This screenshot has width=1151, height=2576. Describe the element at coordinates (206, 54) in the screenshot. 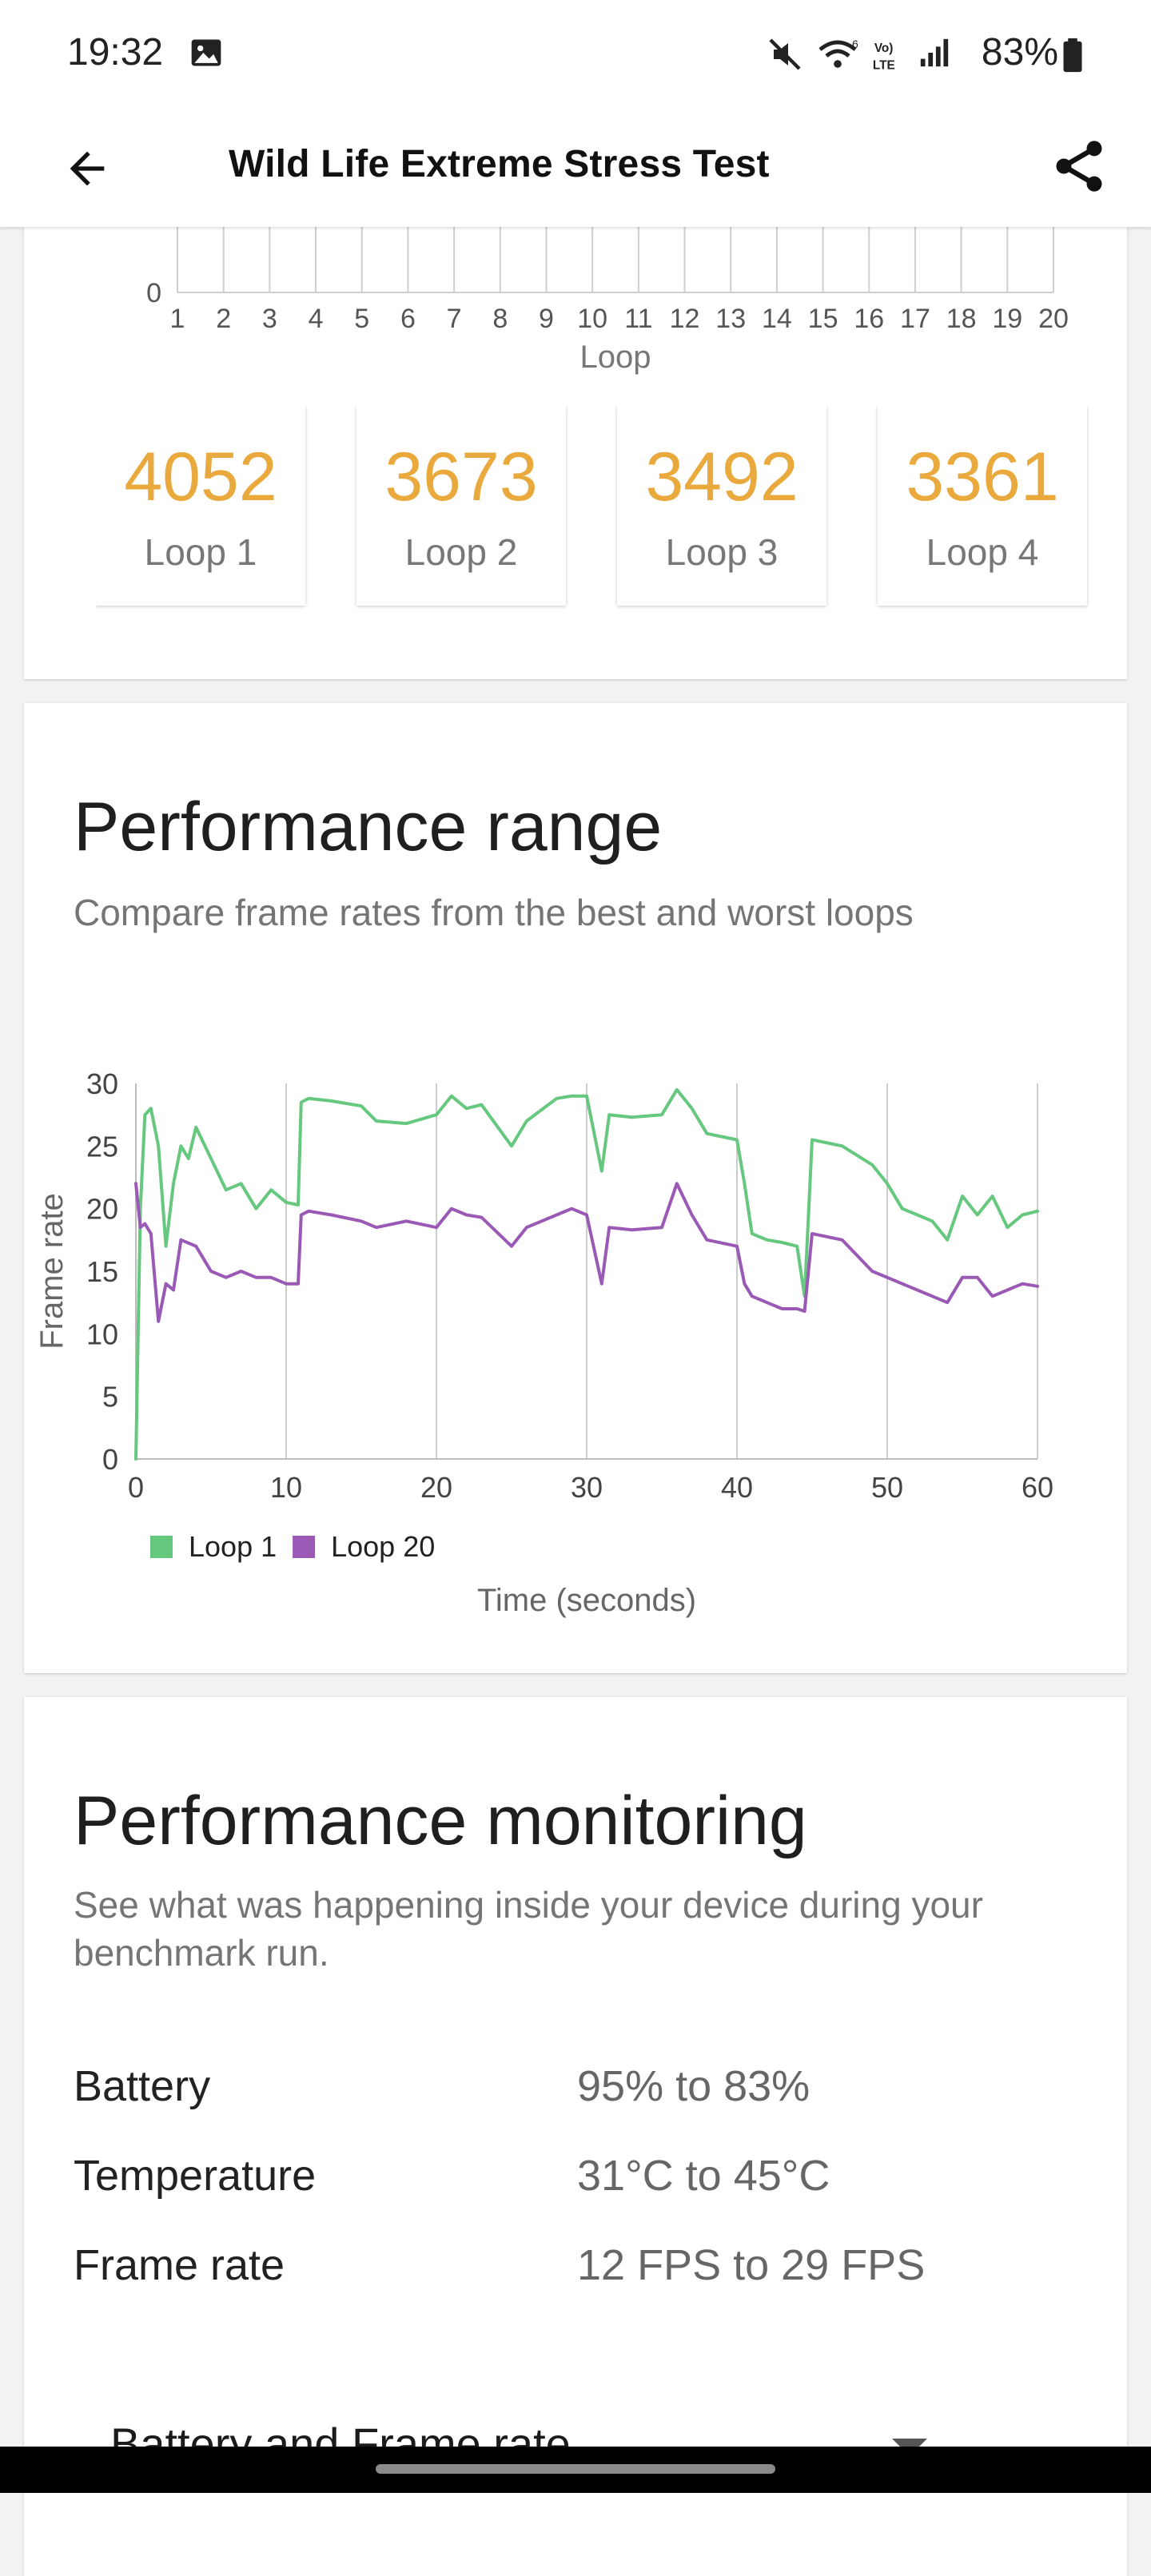

I see `image-icon` at that location.